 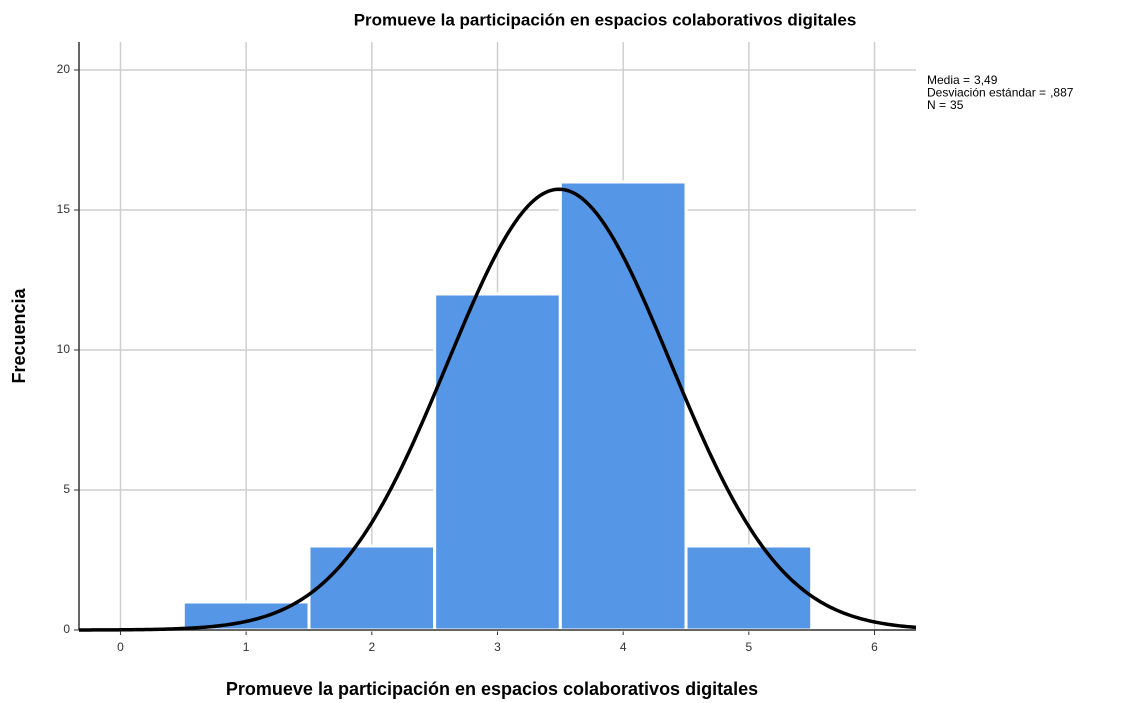 I want to click on stat-label: Desviación estándar =, so click(x=986, y=93).